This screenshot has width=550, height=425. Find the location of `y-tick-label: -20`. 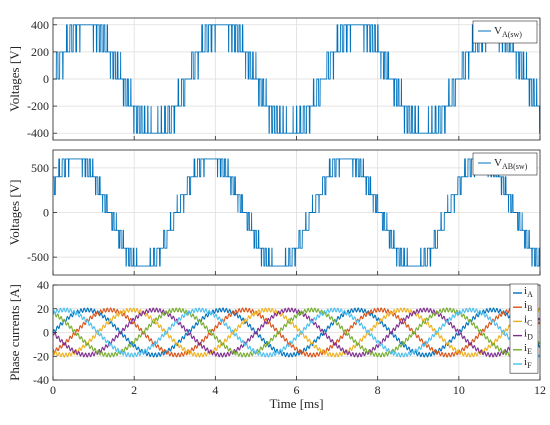

y-tick-label: -20 is located at coordinates (41, 356).